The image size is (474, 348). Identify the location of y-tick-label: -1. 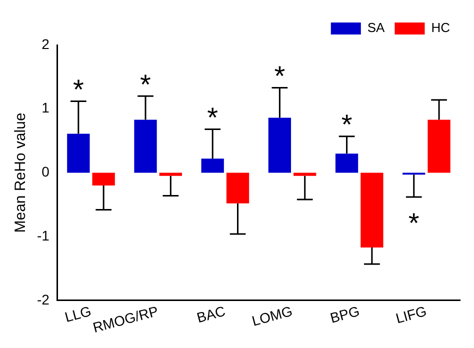
(43, 235).